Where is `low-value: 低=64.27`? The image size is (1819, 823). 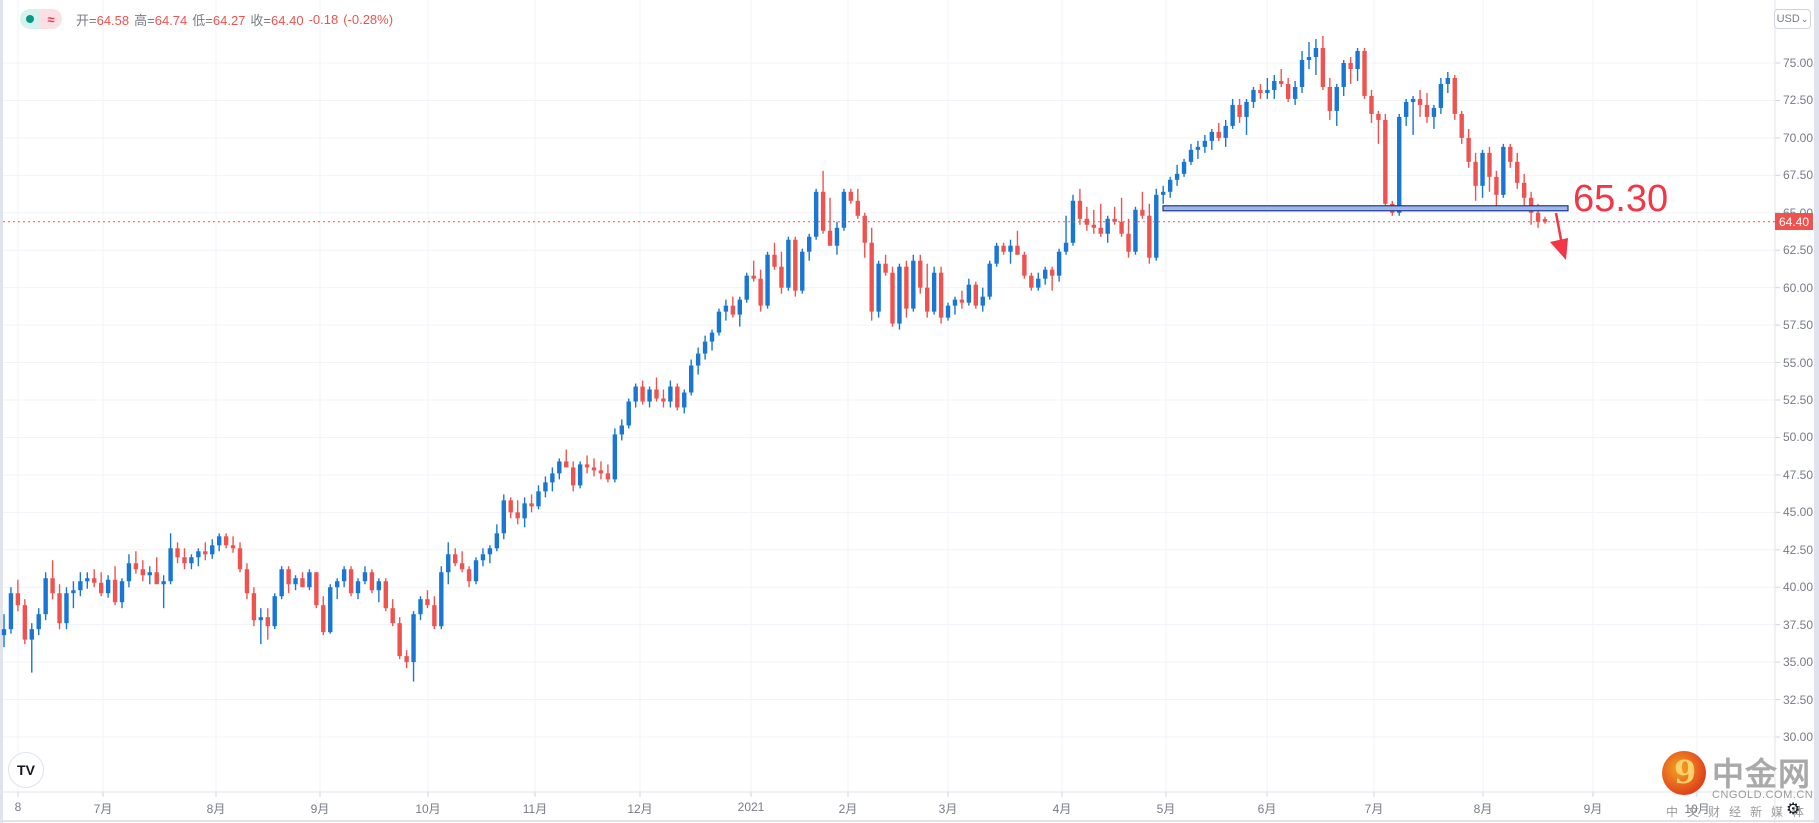
low-value: 低=64.27 is located at coordinates (218, 19).